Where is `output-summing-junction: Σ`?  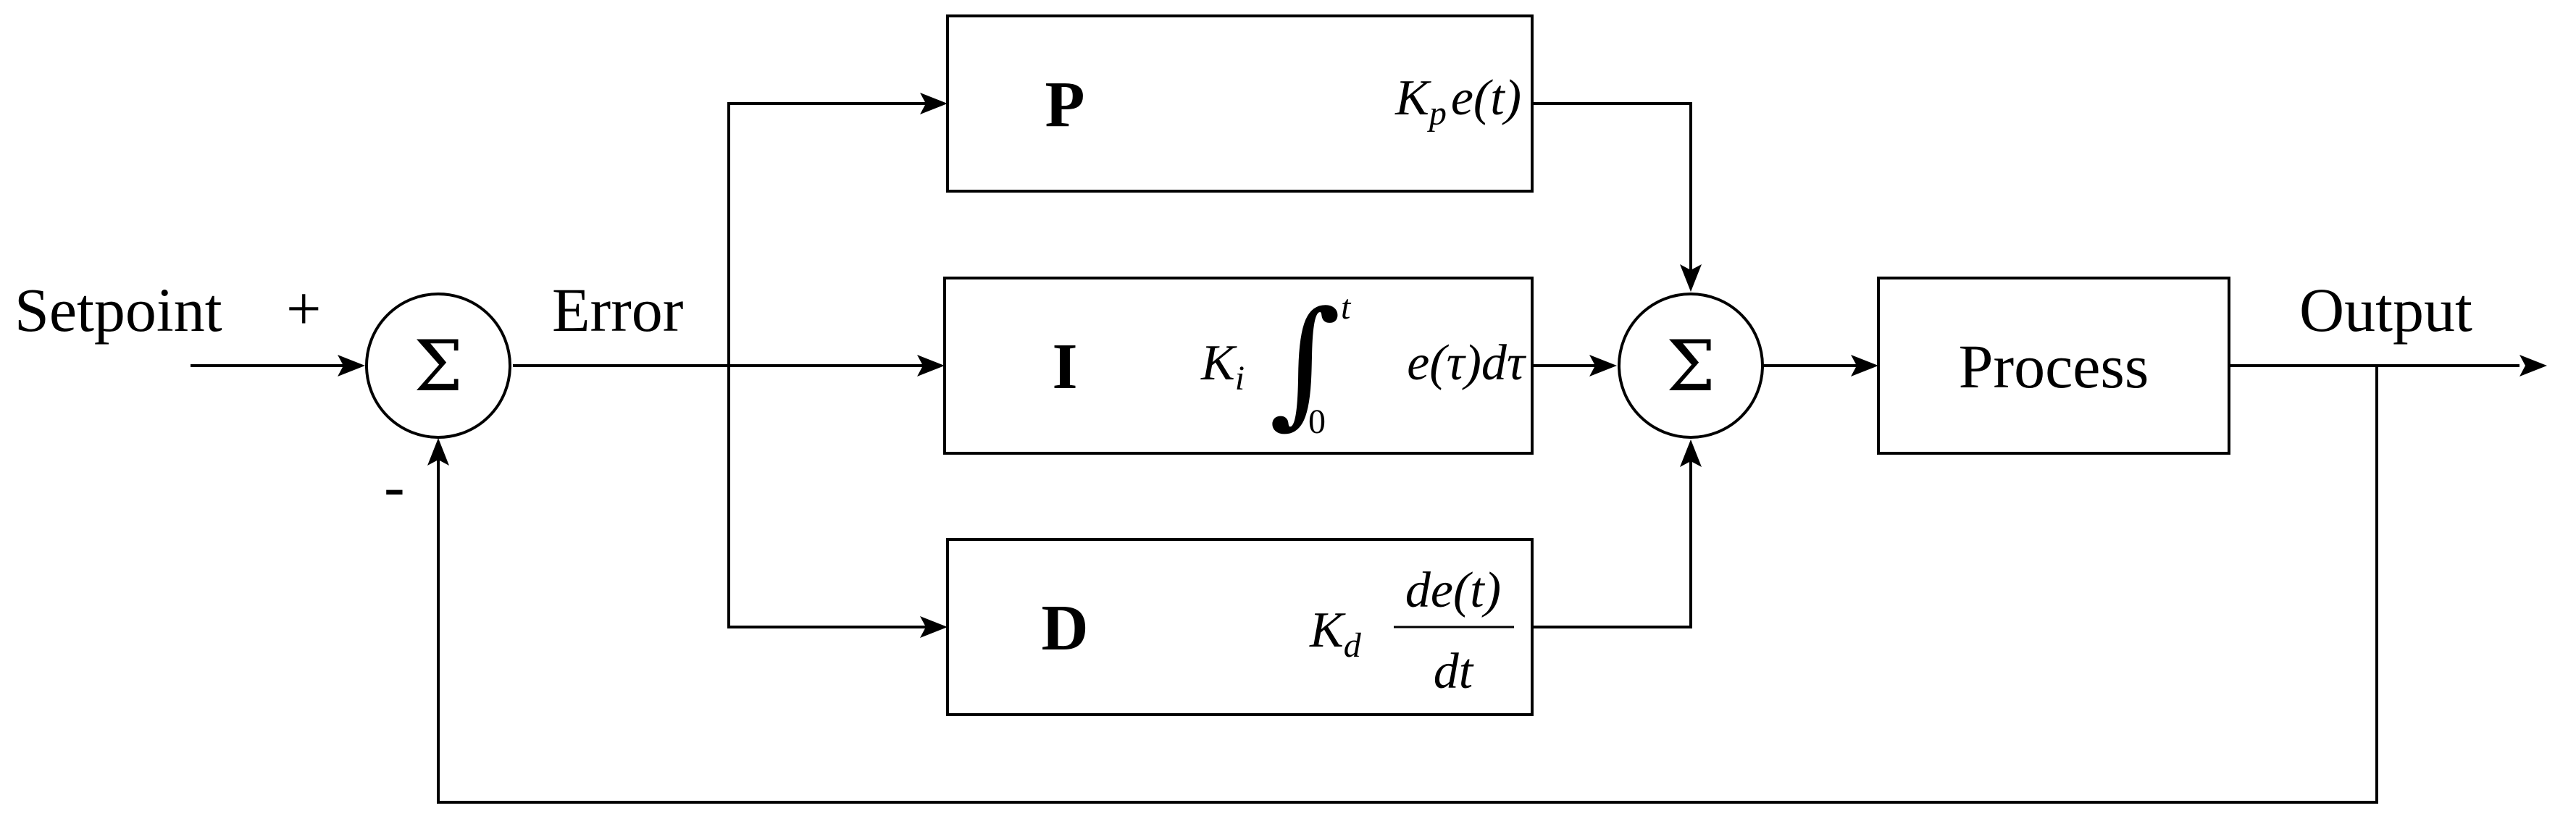 output-summing-junction: Σ is located at coordinates (1691, 366).